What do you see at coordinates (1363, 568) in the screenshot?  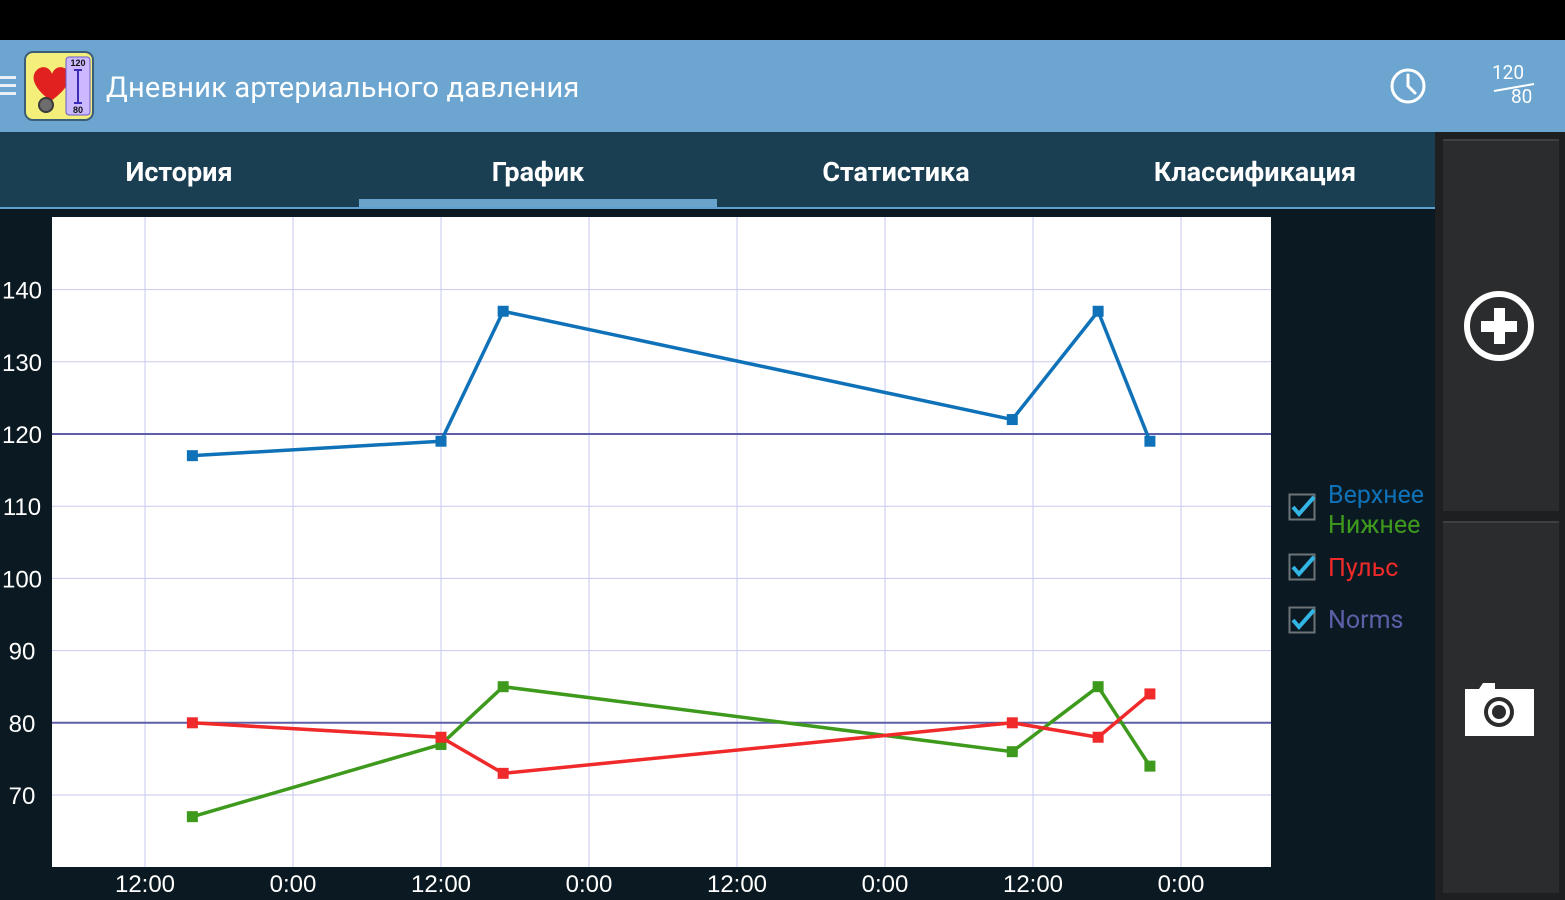 I see `legend-label-pulse: Пульс` at bounding box center [1363, 568].